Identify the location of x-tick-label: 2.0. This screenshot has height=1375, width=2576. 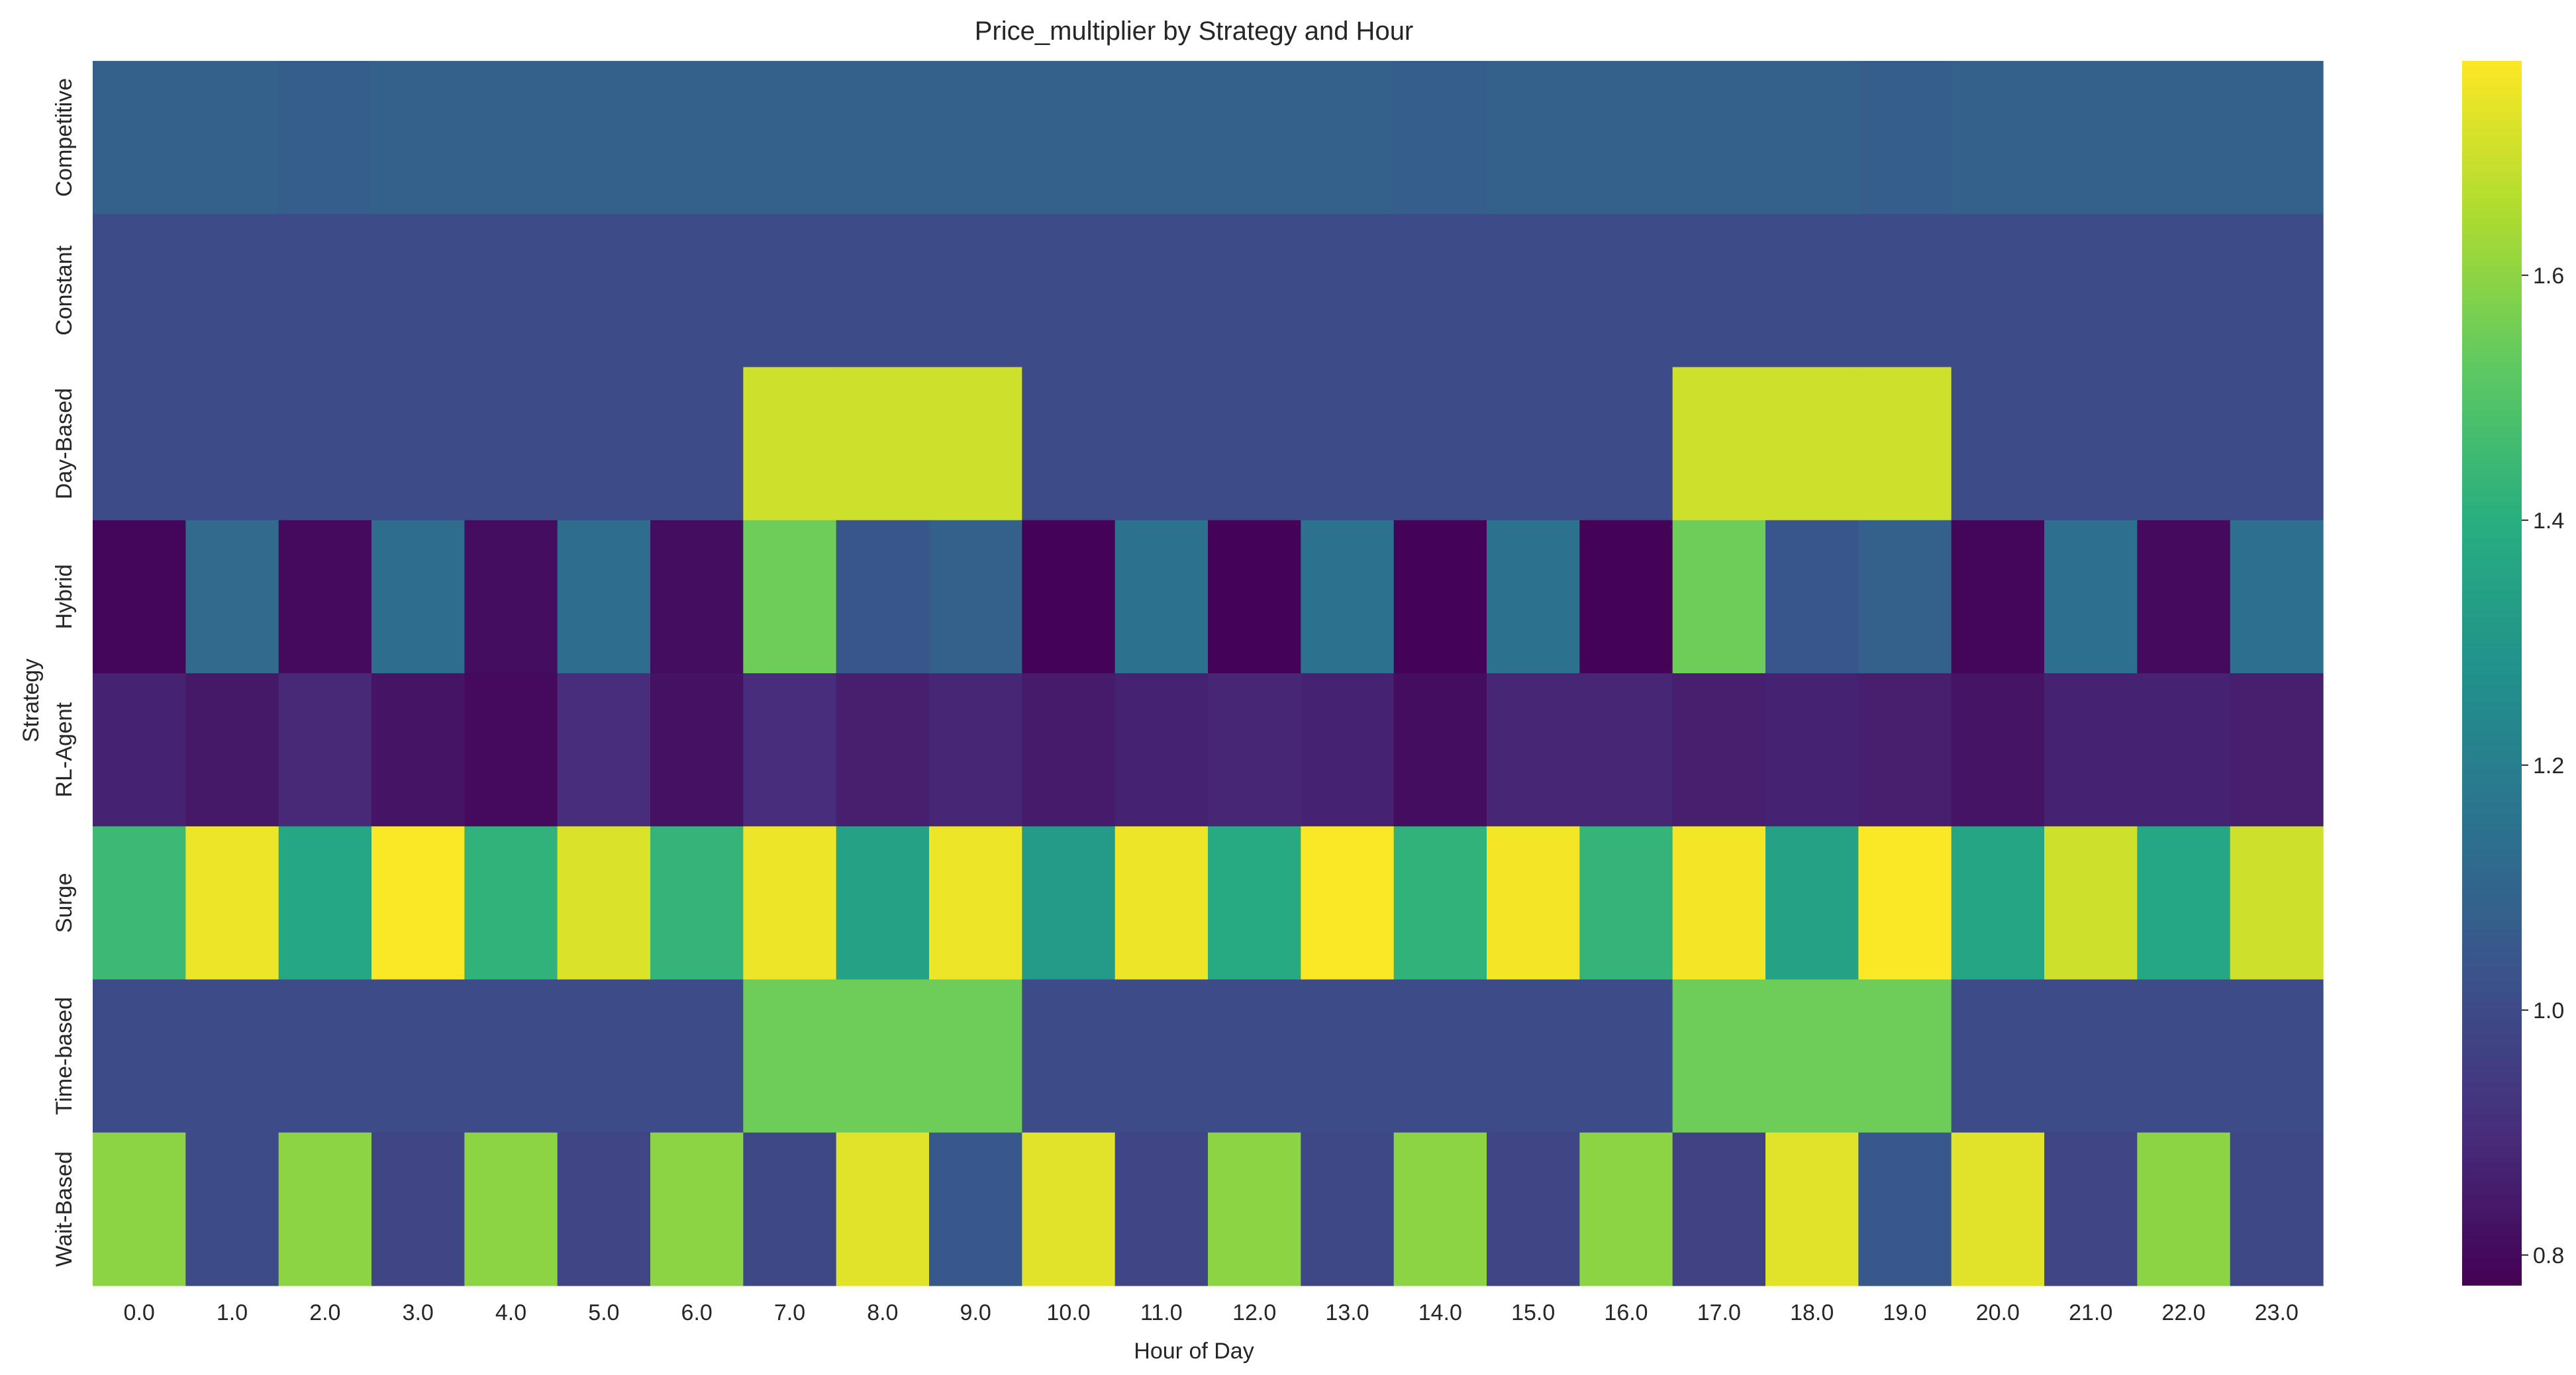
(324, 1312).